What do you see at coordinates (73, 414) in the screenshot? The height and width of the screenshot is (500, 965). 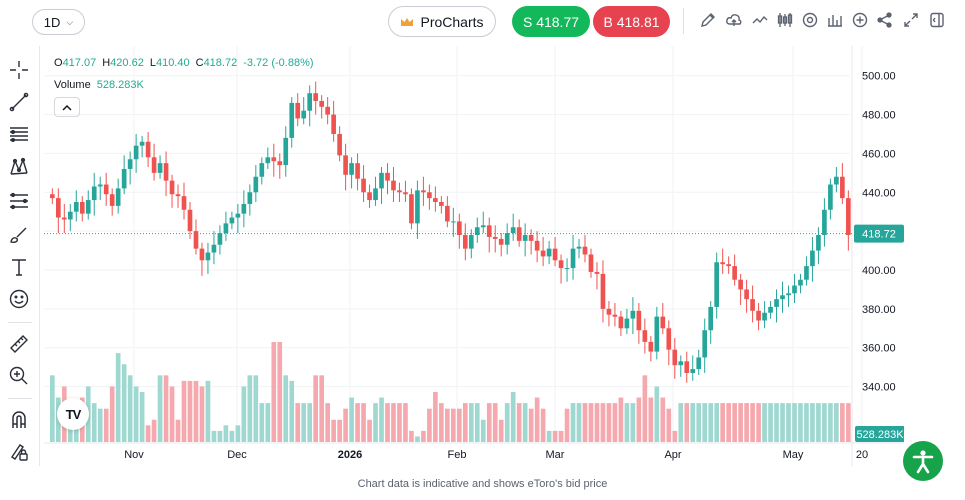 I see `tradingview-logo: TV` at bounding box center [73, 414].